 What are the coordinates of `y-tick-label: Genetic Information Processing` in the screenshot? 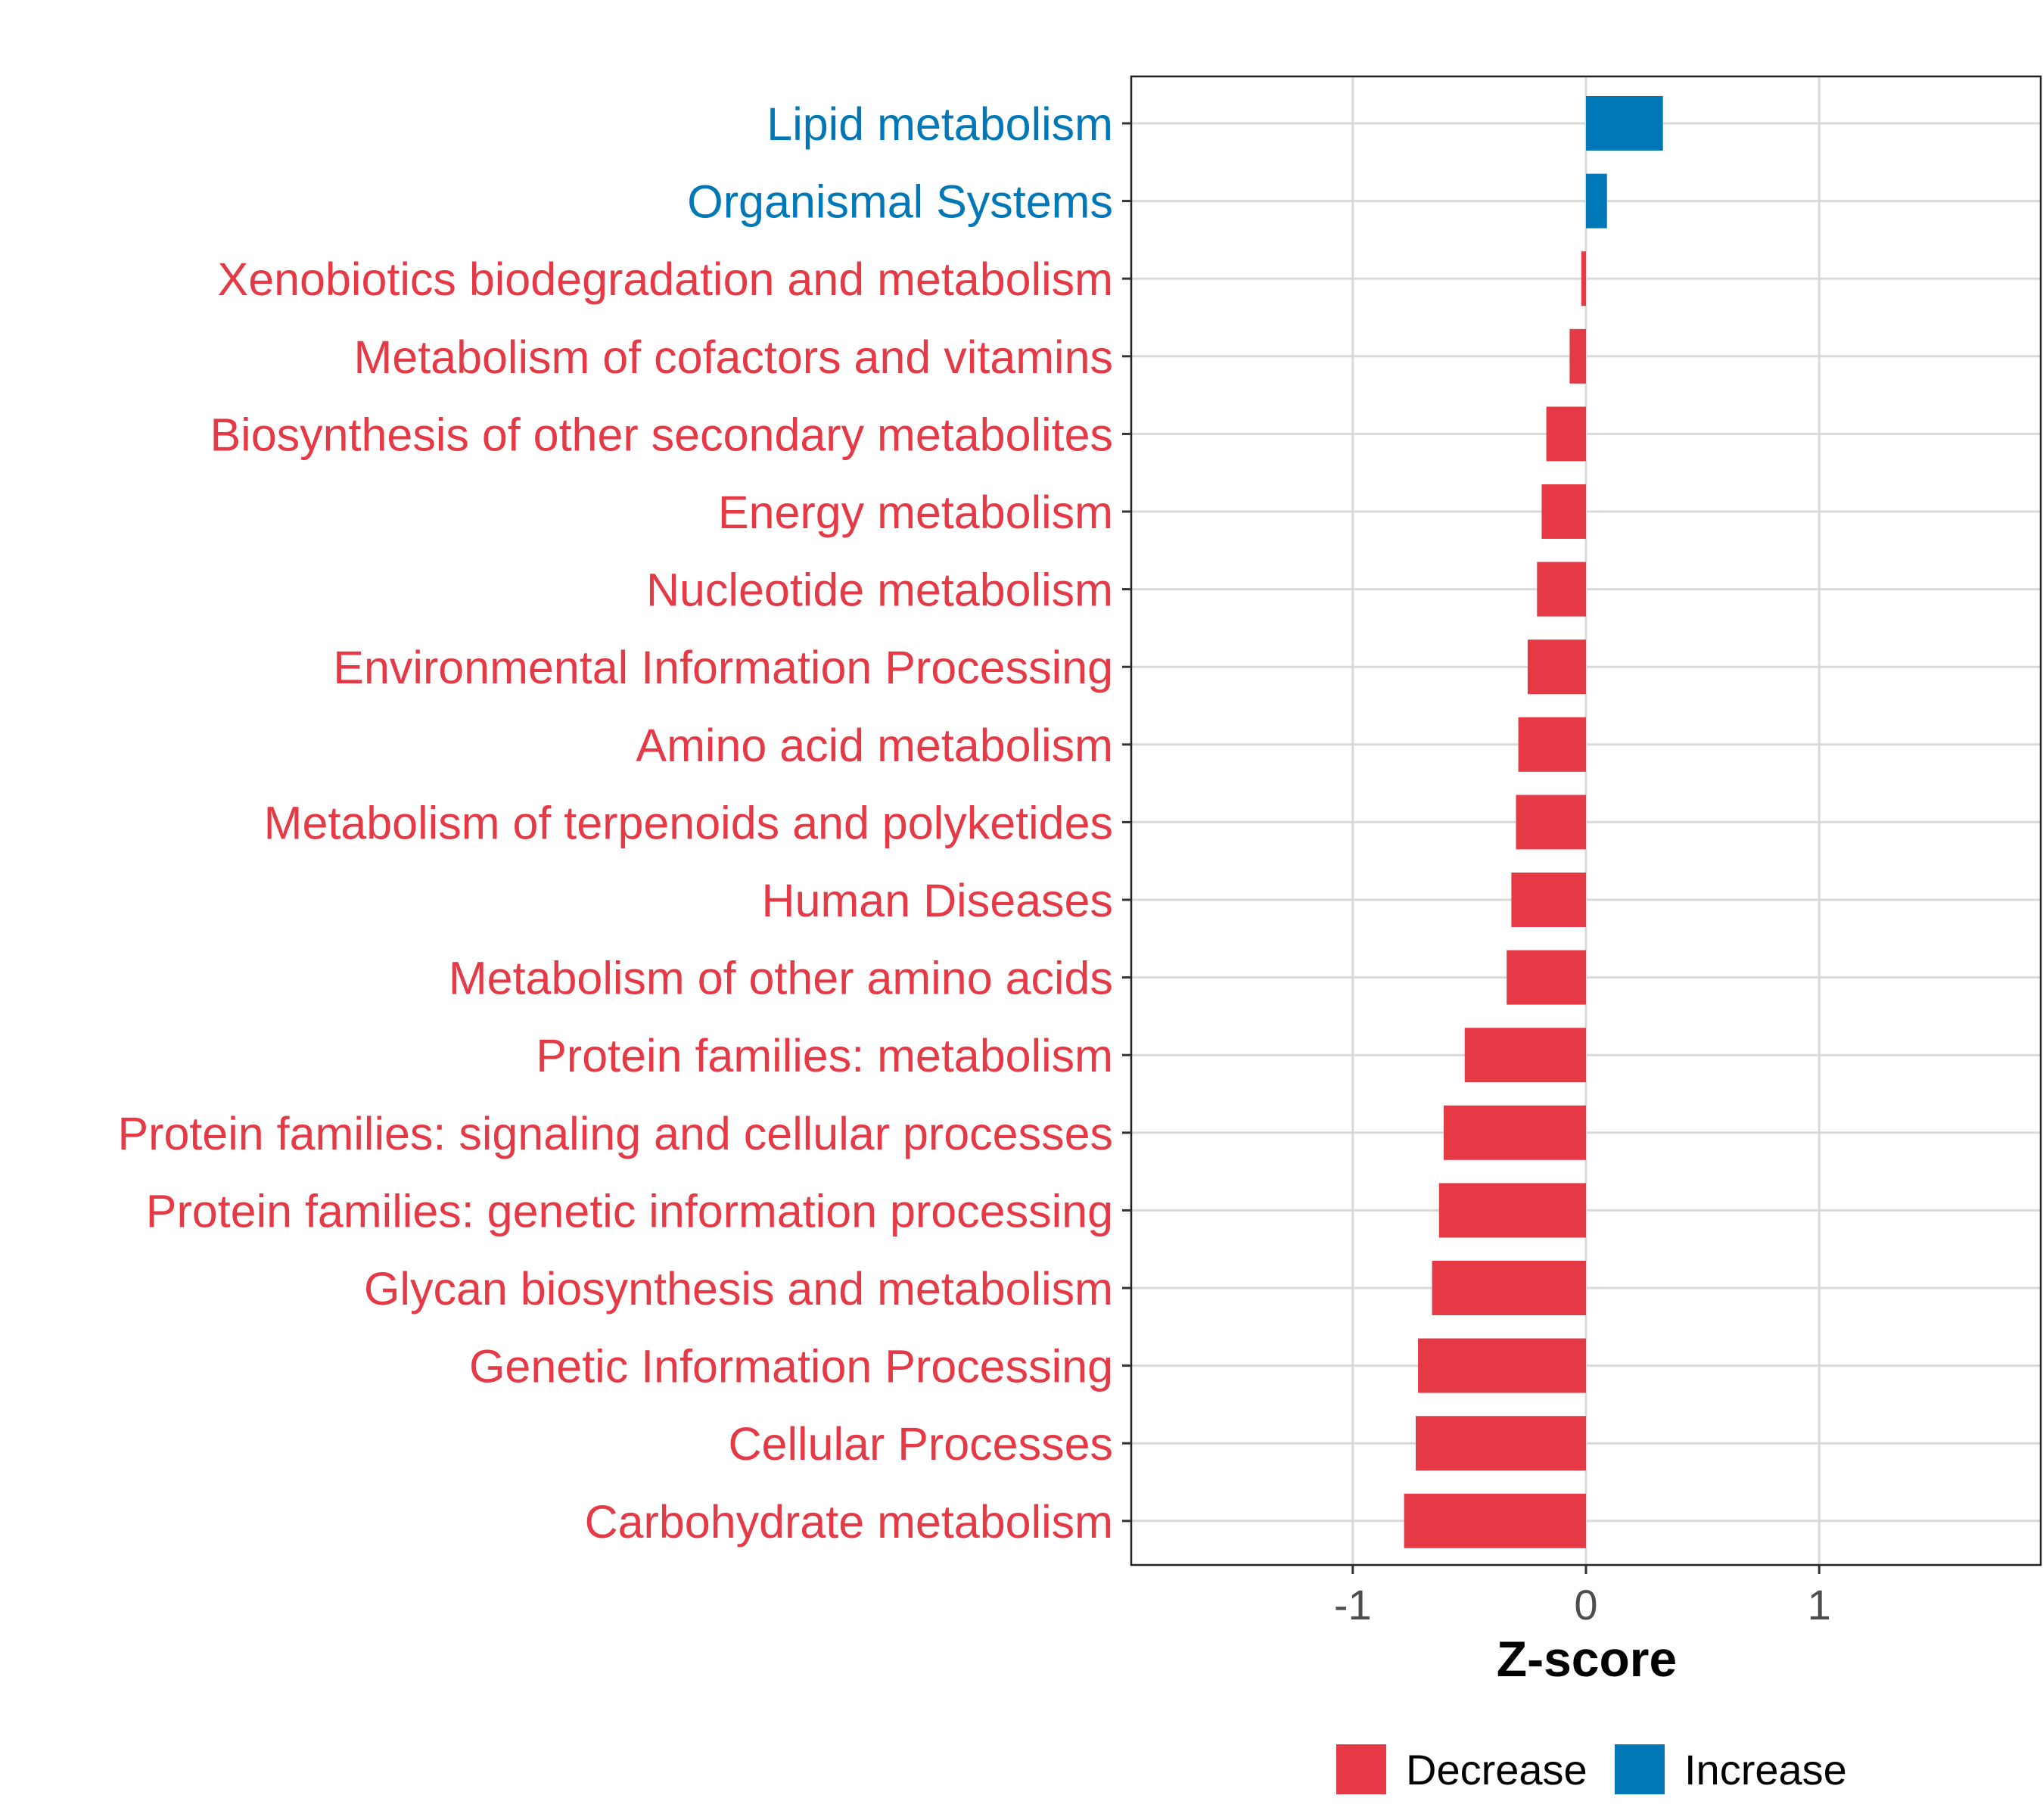 It's located at (791, 1366).